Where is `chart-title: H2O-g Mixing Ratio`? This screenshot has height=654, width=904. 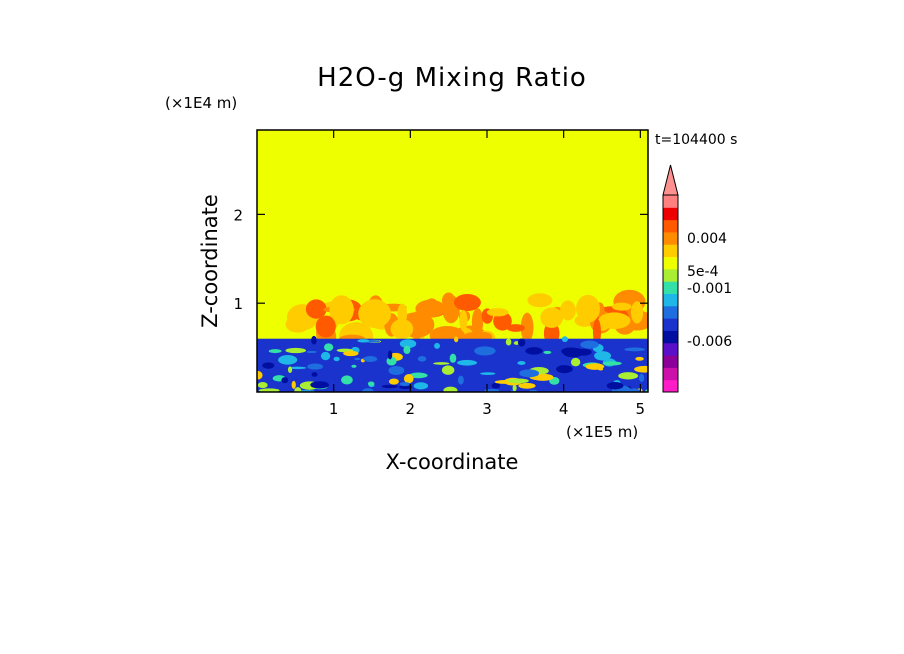
chart-title: H2O-g Mixing Ratio is located at coordinates (452, 78).